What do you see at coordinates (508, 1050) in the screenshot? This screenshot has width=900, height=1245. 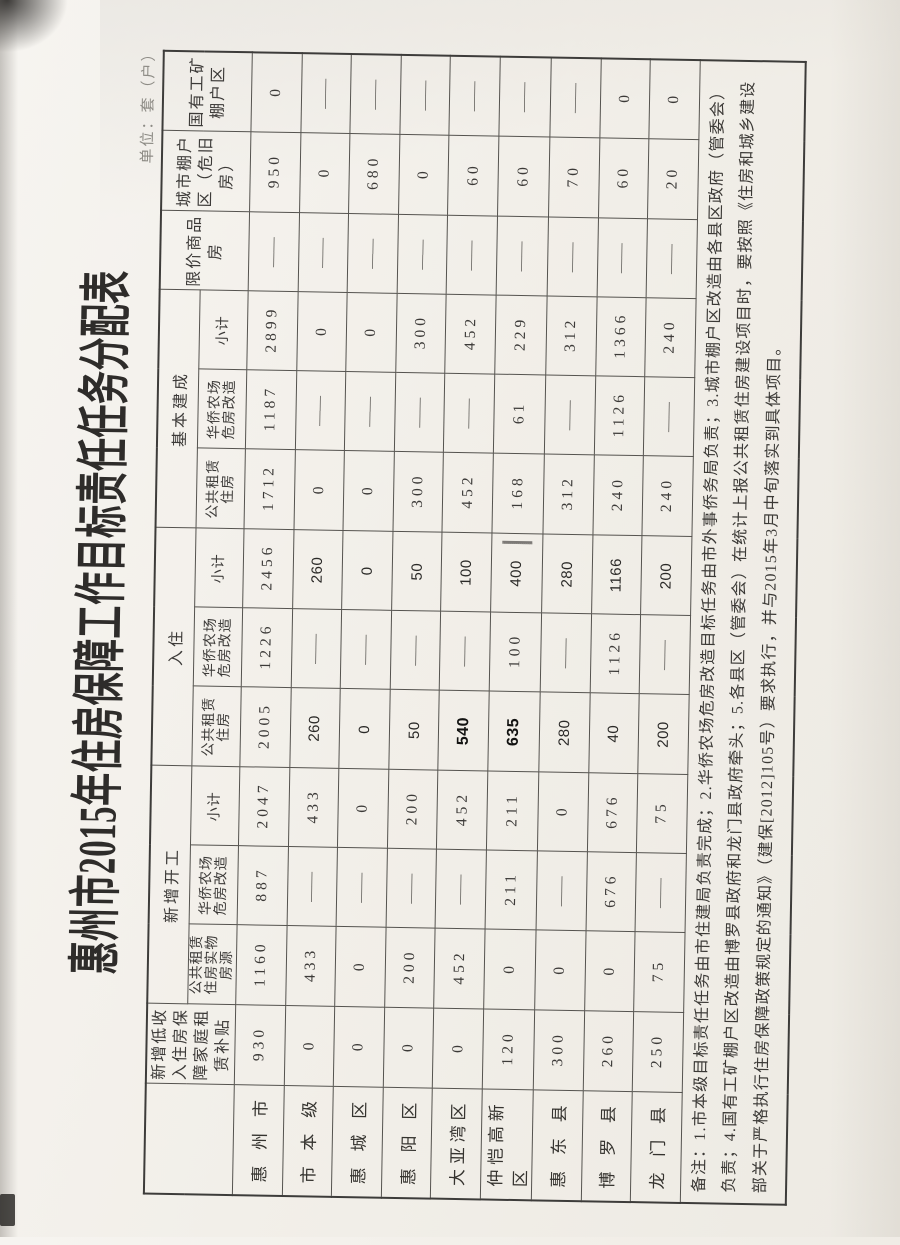 I see `data-cell: 120` at bounding box center [508, 1050].